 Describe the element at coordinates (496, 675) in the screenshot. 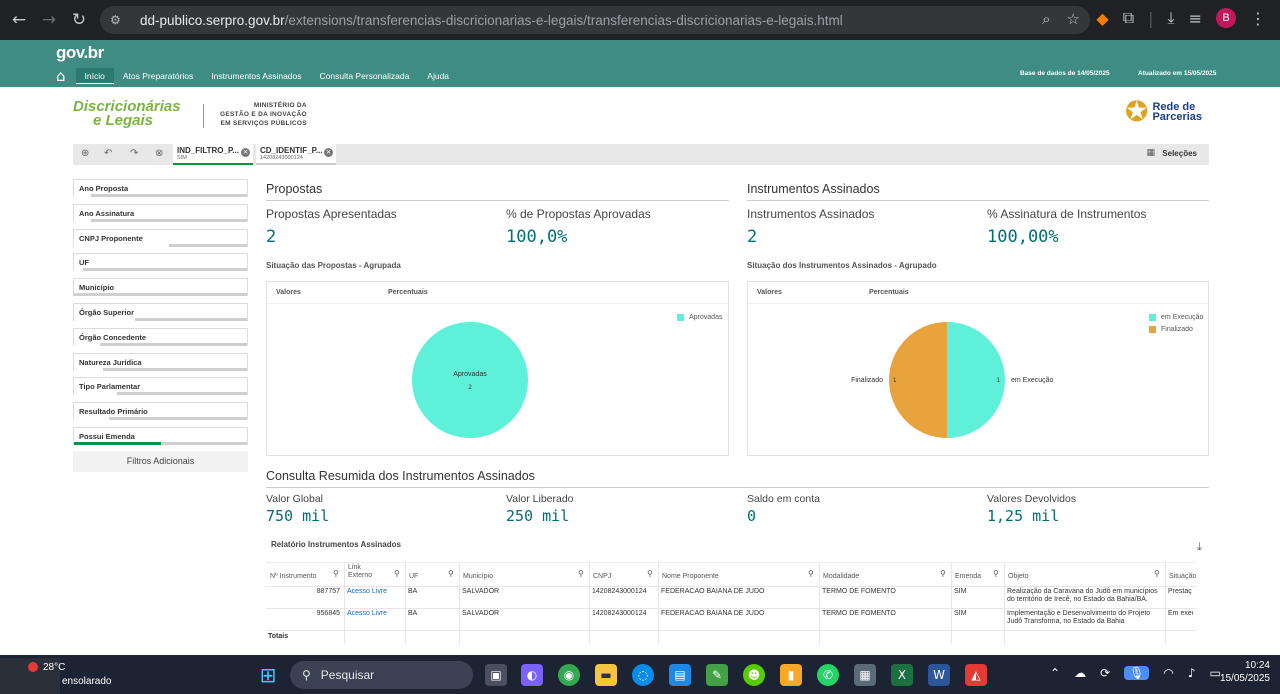

I see `task-view-icon: ▣` at that location.